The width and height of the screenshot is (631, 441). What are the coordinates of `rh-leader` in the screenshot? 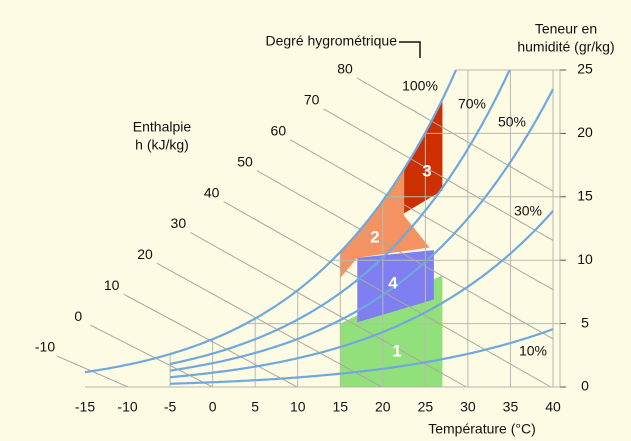 It's located at (410, 49).